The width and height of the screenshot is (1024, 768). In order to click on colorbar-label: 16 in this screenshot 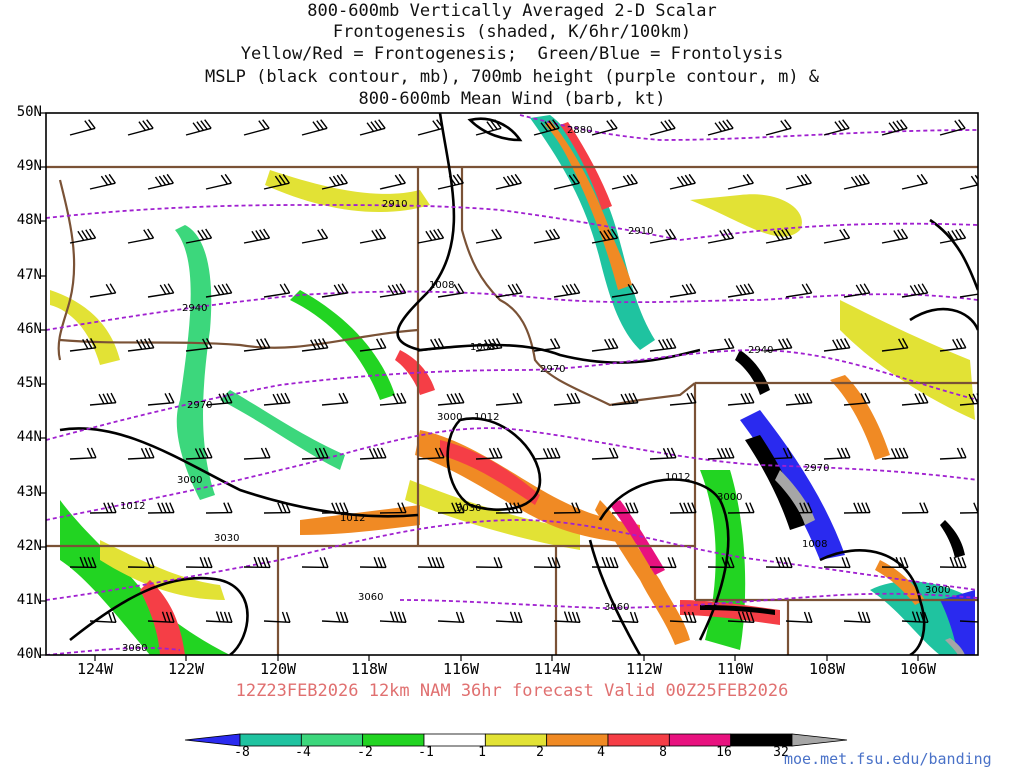, I will do `click(724, 752)`.